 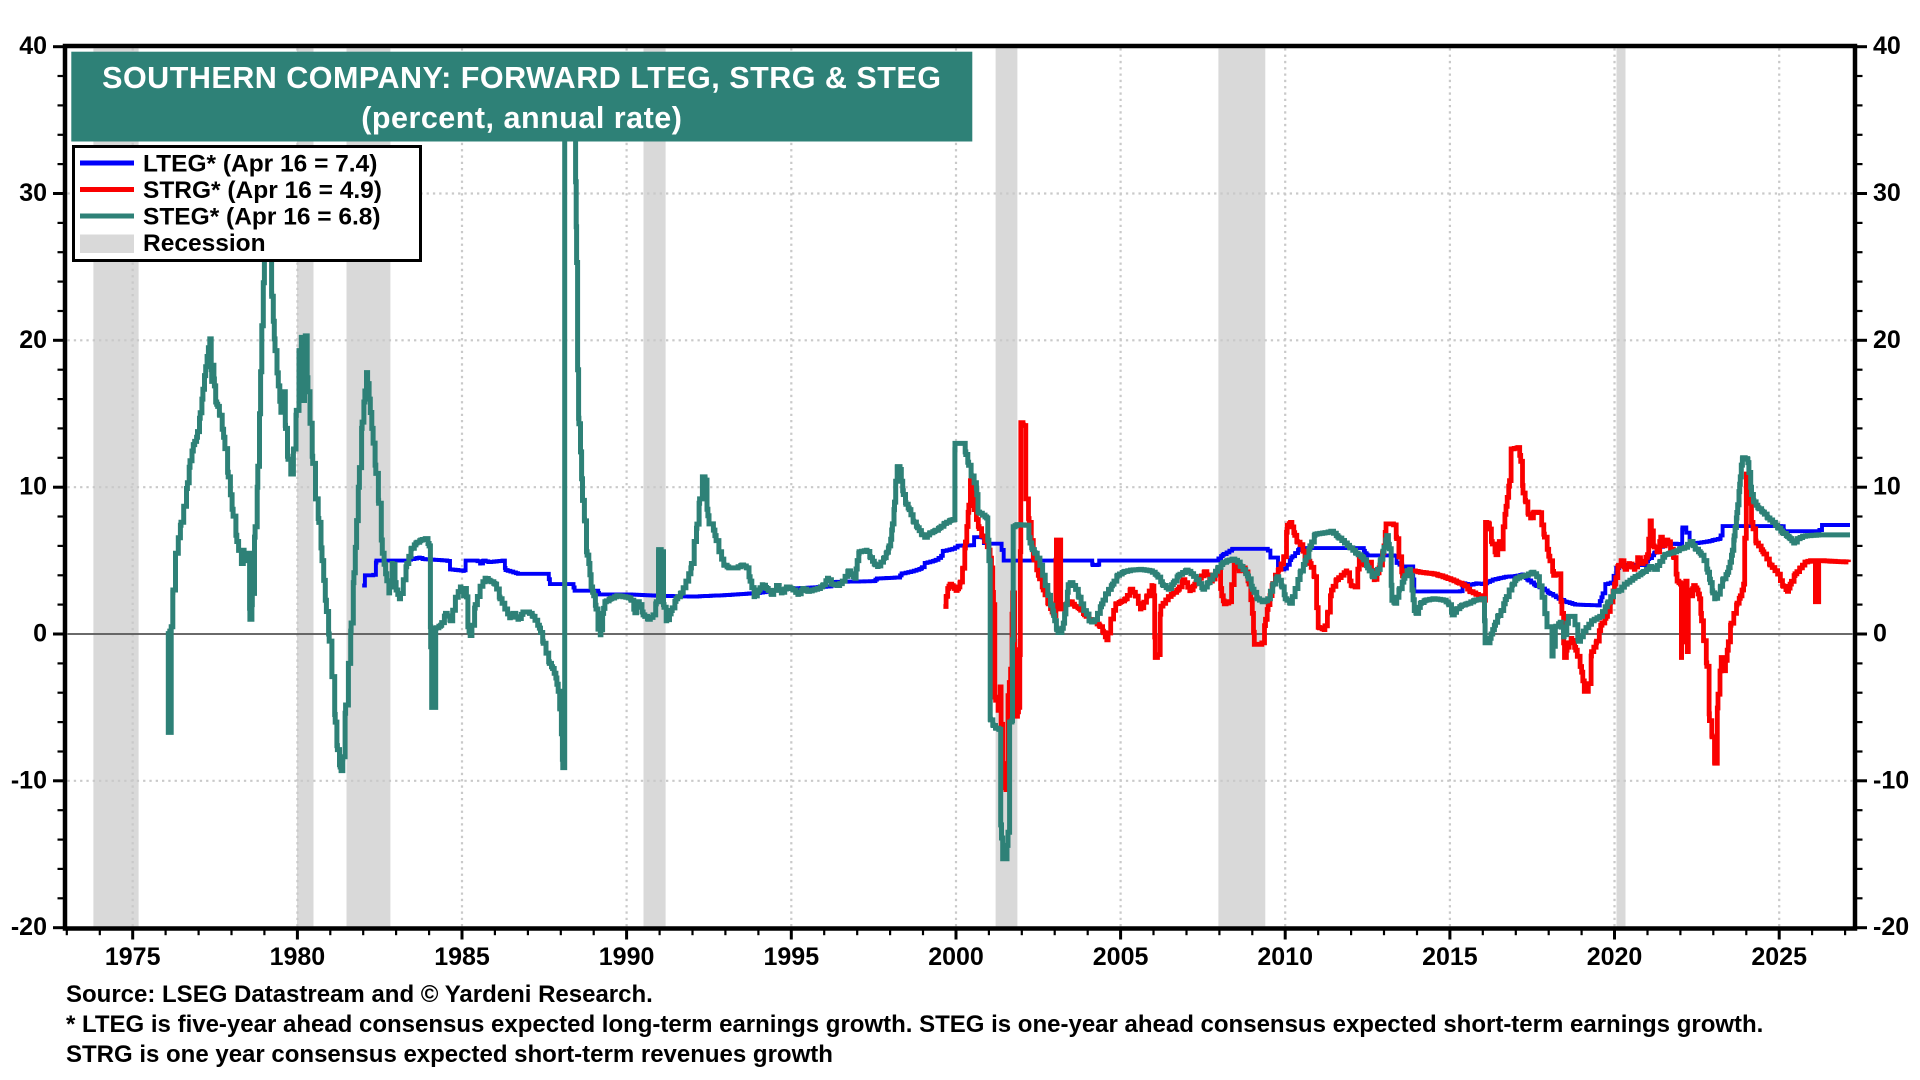 What do you see at coordinates (521, 118) in the screenshot?
I see `svg-text: (percent, annual rate)` at bounding box center [521, 118].